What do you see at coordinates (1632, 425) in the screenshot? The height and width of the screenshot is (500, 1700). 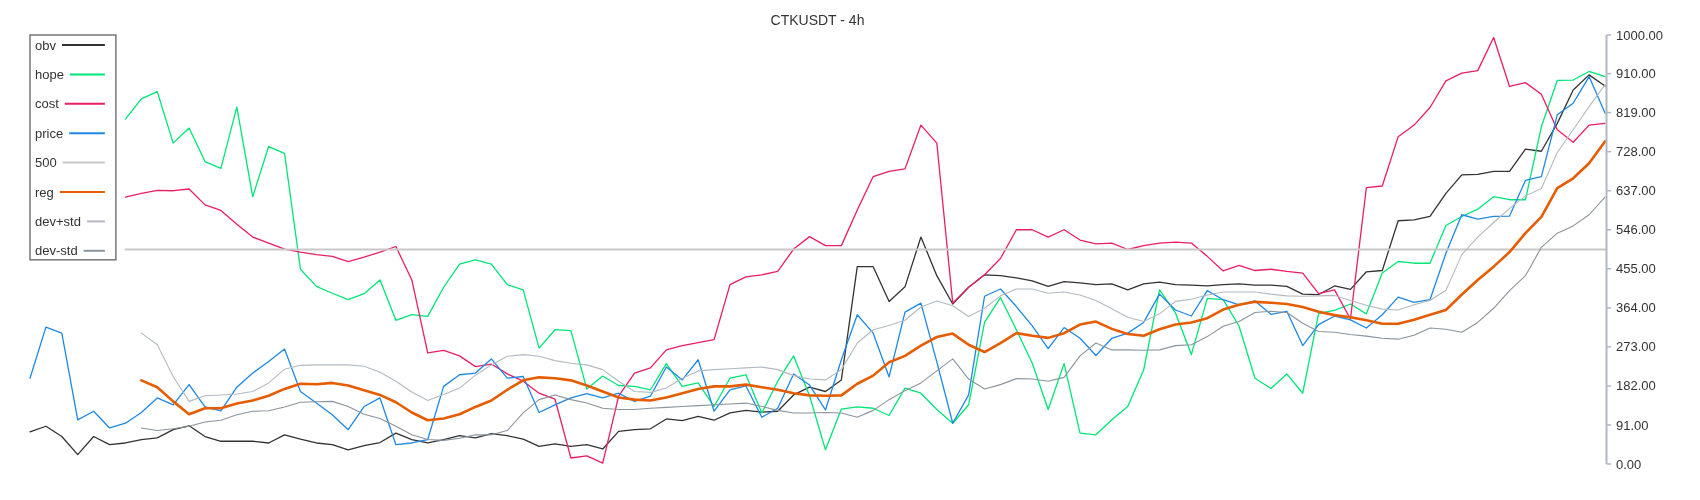 I see `y-tick-label: 91.00` at bounding box center [1632, 425].